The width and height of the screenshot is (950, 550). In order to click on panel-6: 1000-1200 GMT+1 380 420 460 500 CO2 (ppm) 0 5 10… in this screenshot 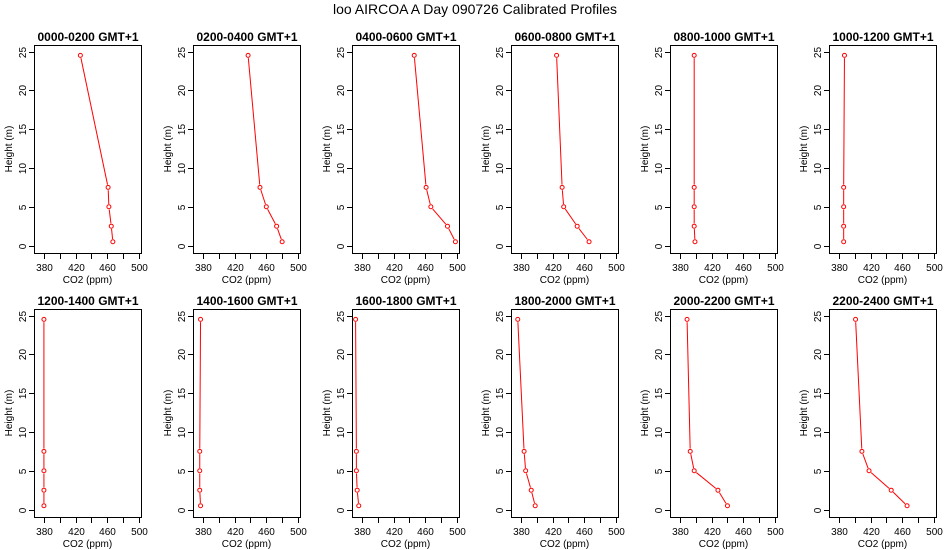, I will do `click(871, 158)`.